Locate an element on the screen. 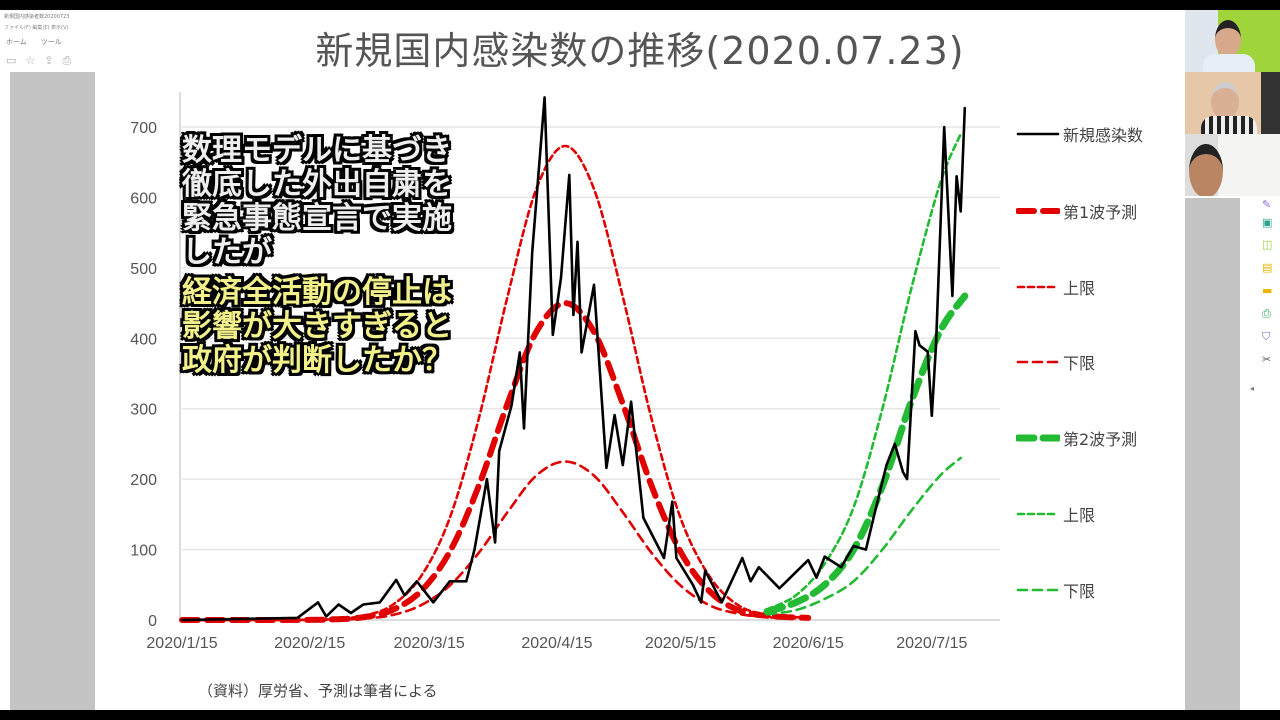 This screenshot has width=1280, height=720. y-tick-label: 600 is located at coordinates (143, 198).